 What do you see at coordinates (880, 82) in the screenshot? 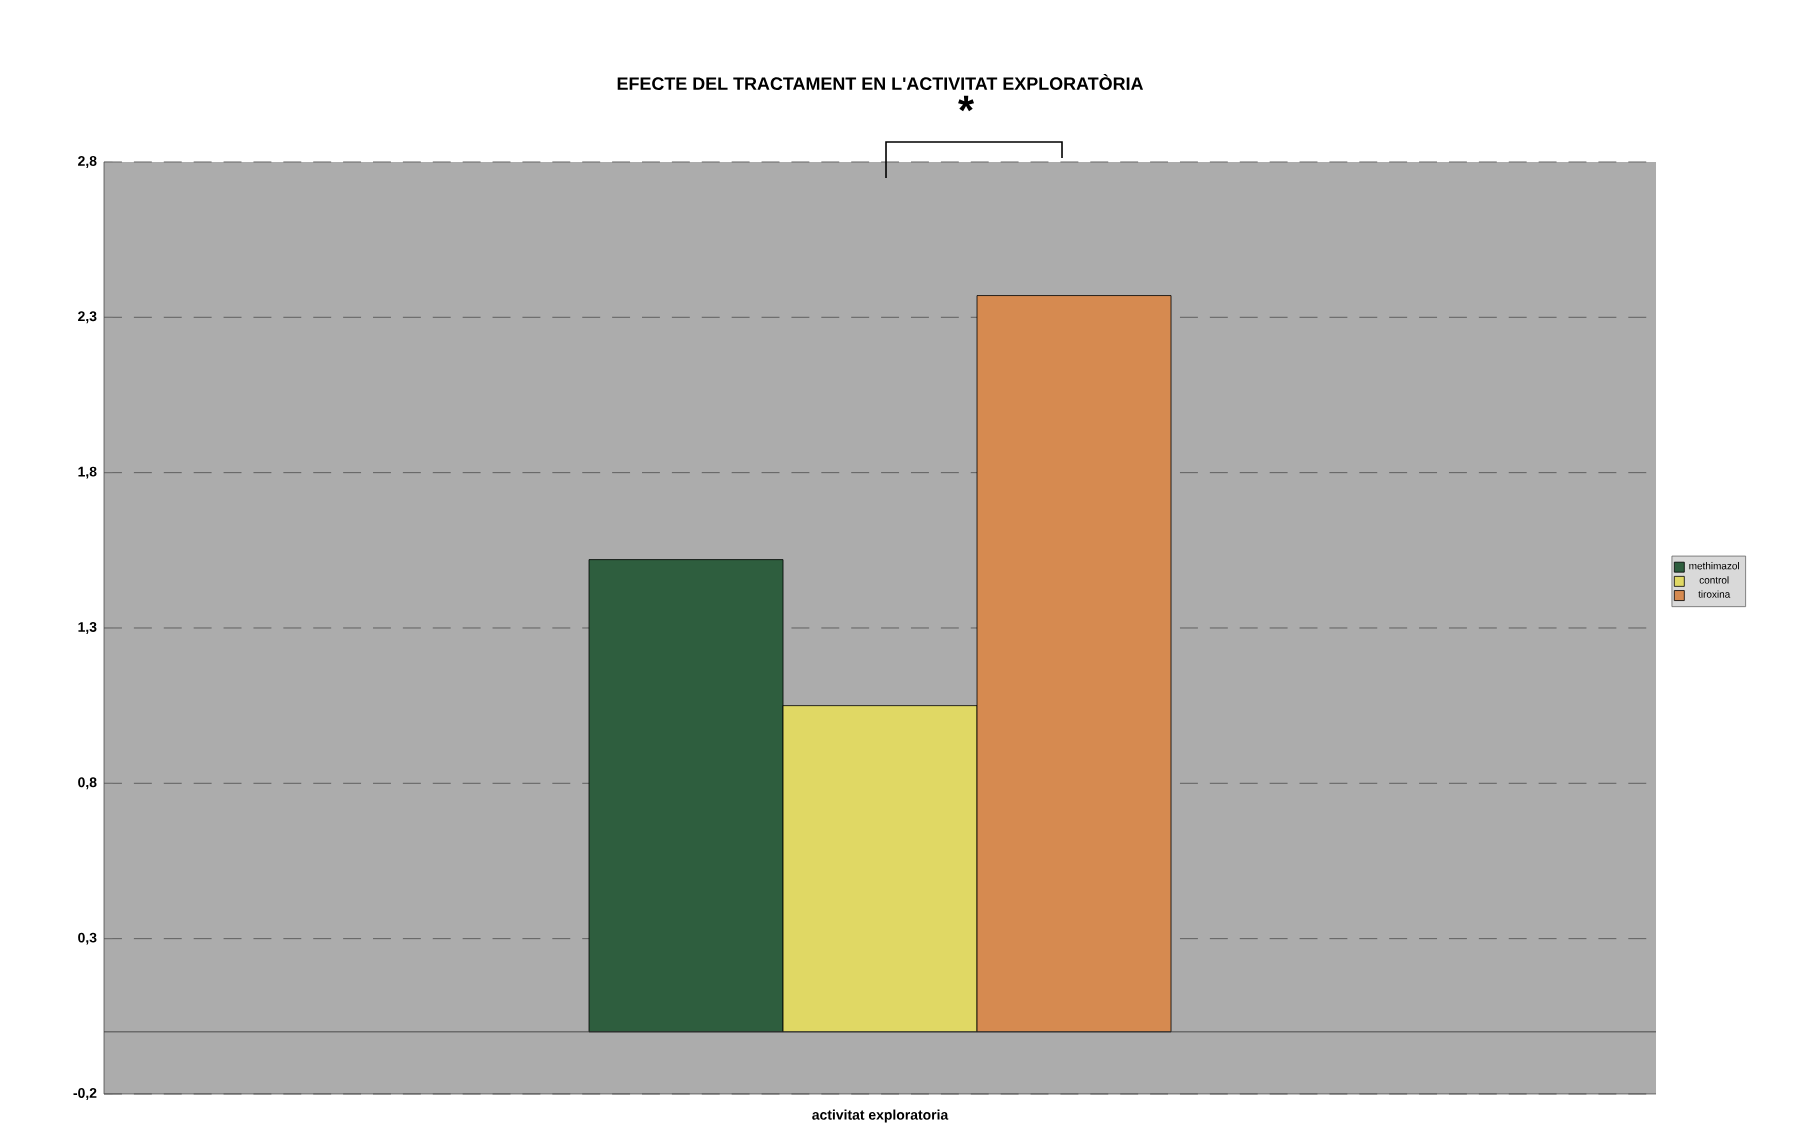
I see `chart-title: EFECTE DEL TRACTAMENT EN L'ACTIVITAT EXPLORATÒRIA` at bounding box center [880, 82].